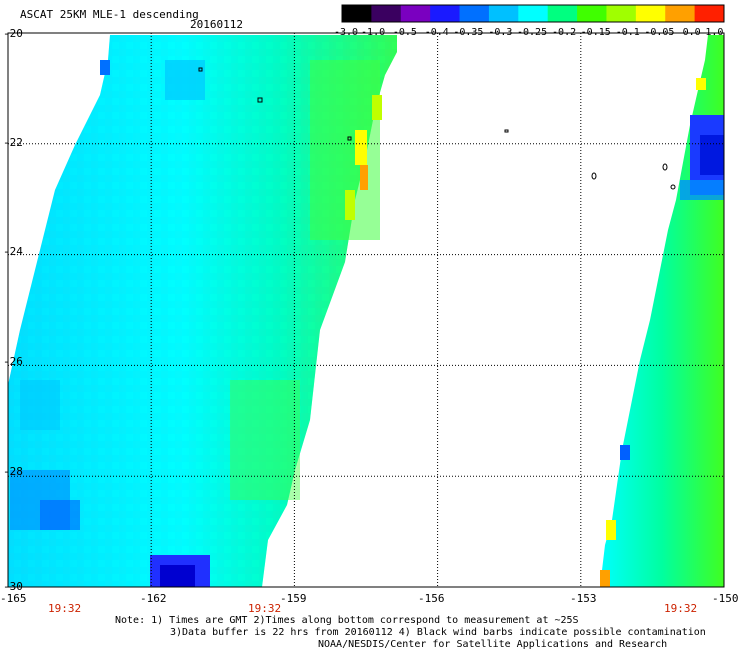 This screenshot has height=650, width=740. Describe the element at coordinates (725, 598) in the screenshot. I see `lon-label: -150` at that location.